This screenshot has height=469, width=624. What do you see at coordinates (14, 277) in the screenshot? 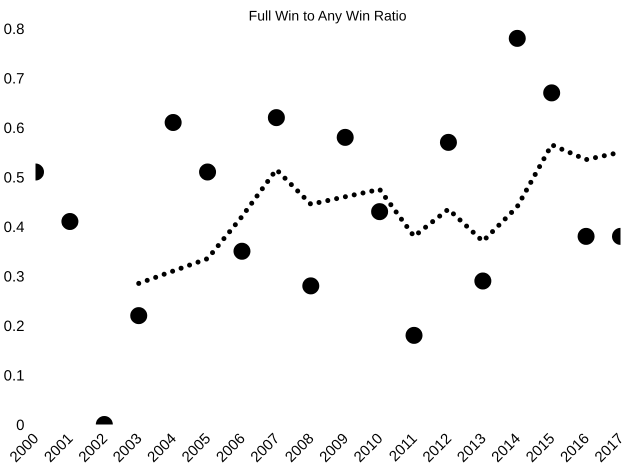
I see `y-tick-label: 0.3` at bounding box center [14, 277].